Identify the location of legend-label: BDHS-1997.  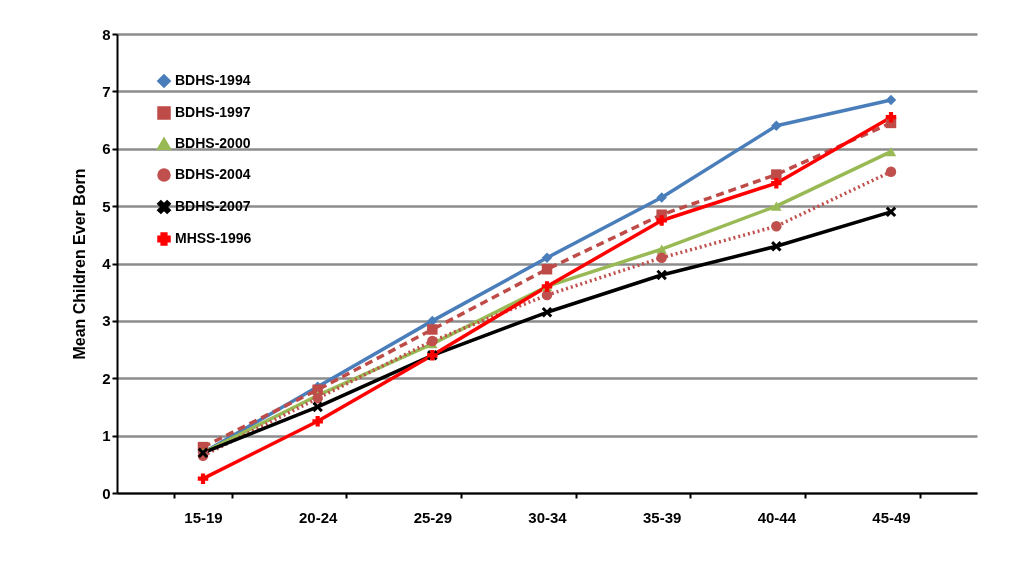
(213, 112).